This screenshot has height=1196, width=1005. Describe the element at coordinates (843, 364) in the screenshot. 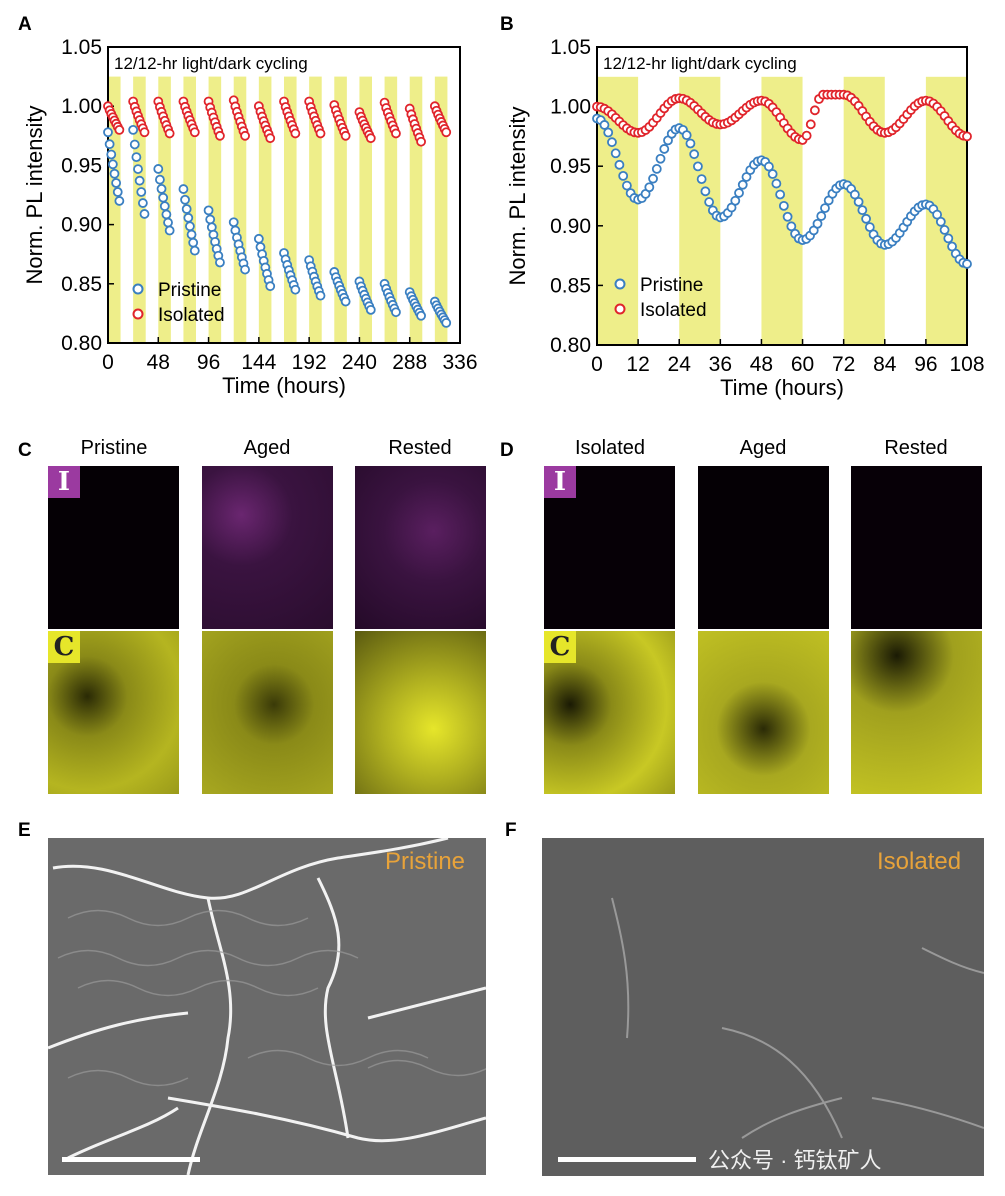

I see `x-tick-label: 72` at that location.